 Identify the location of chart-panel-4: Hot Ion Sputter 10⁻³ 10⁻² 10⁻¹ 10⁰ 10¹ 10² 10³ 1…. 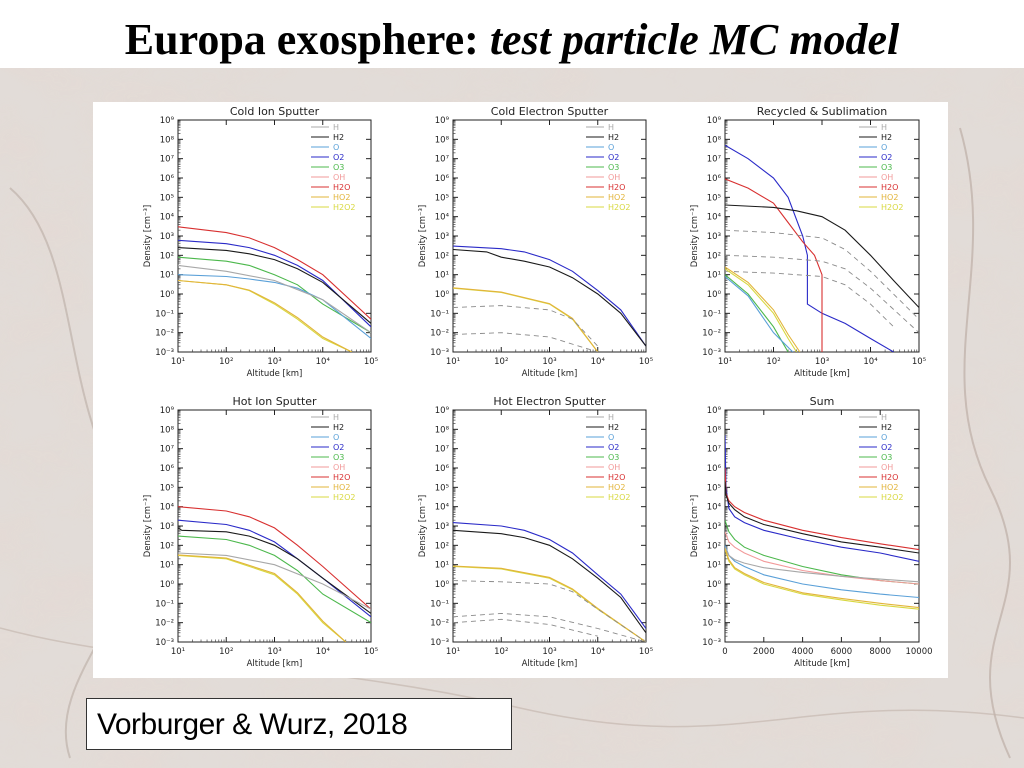
(260, 532).